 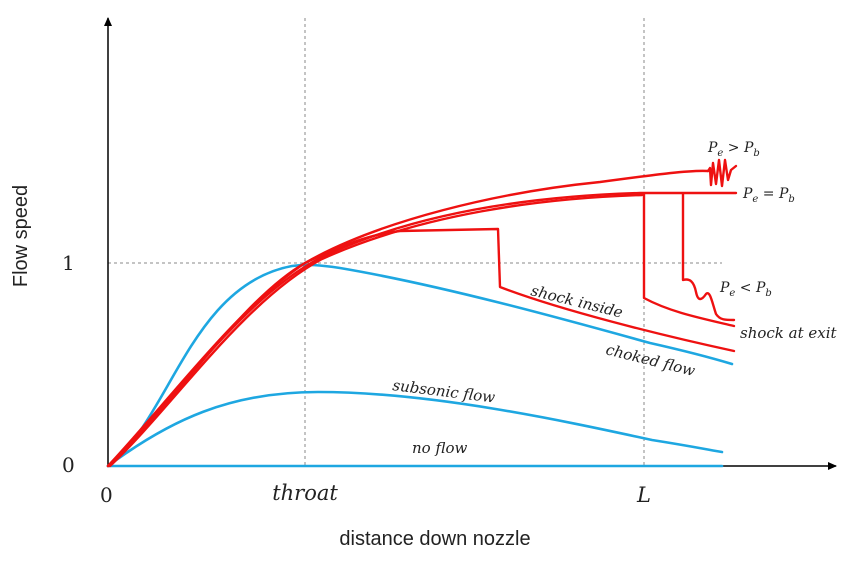 What do you see at coordinates (21, 236) in the screenshot?
I see `y-axis-label: Flow speed` at bounding box center [21, 236].